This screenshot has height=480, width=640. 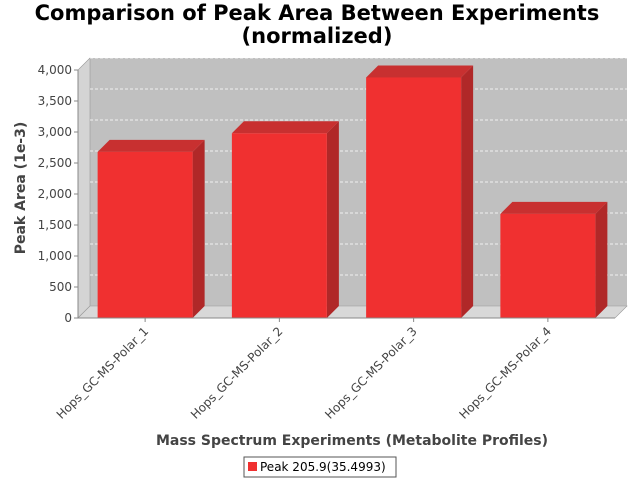 I want to click on y-tick-label: 1,500, so click(x=55, y=225).